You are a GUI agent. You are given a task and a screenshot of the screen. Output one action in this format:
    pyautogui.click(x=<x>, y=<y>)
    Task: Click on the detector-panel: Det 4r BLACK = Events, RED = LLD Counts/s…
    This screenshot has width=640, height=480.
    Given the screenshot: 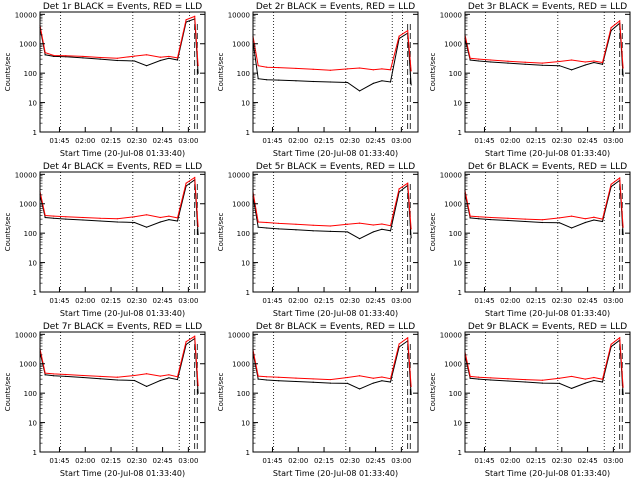 What is the action you would take?
    pyautogui.click(x=105, y=240)
    